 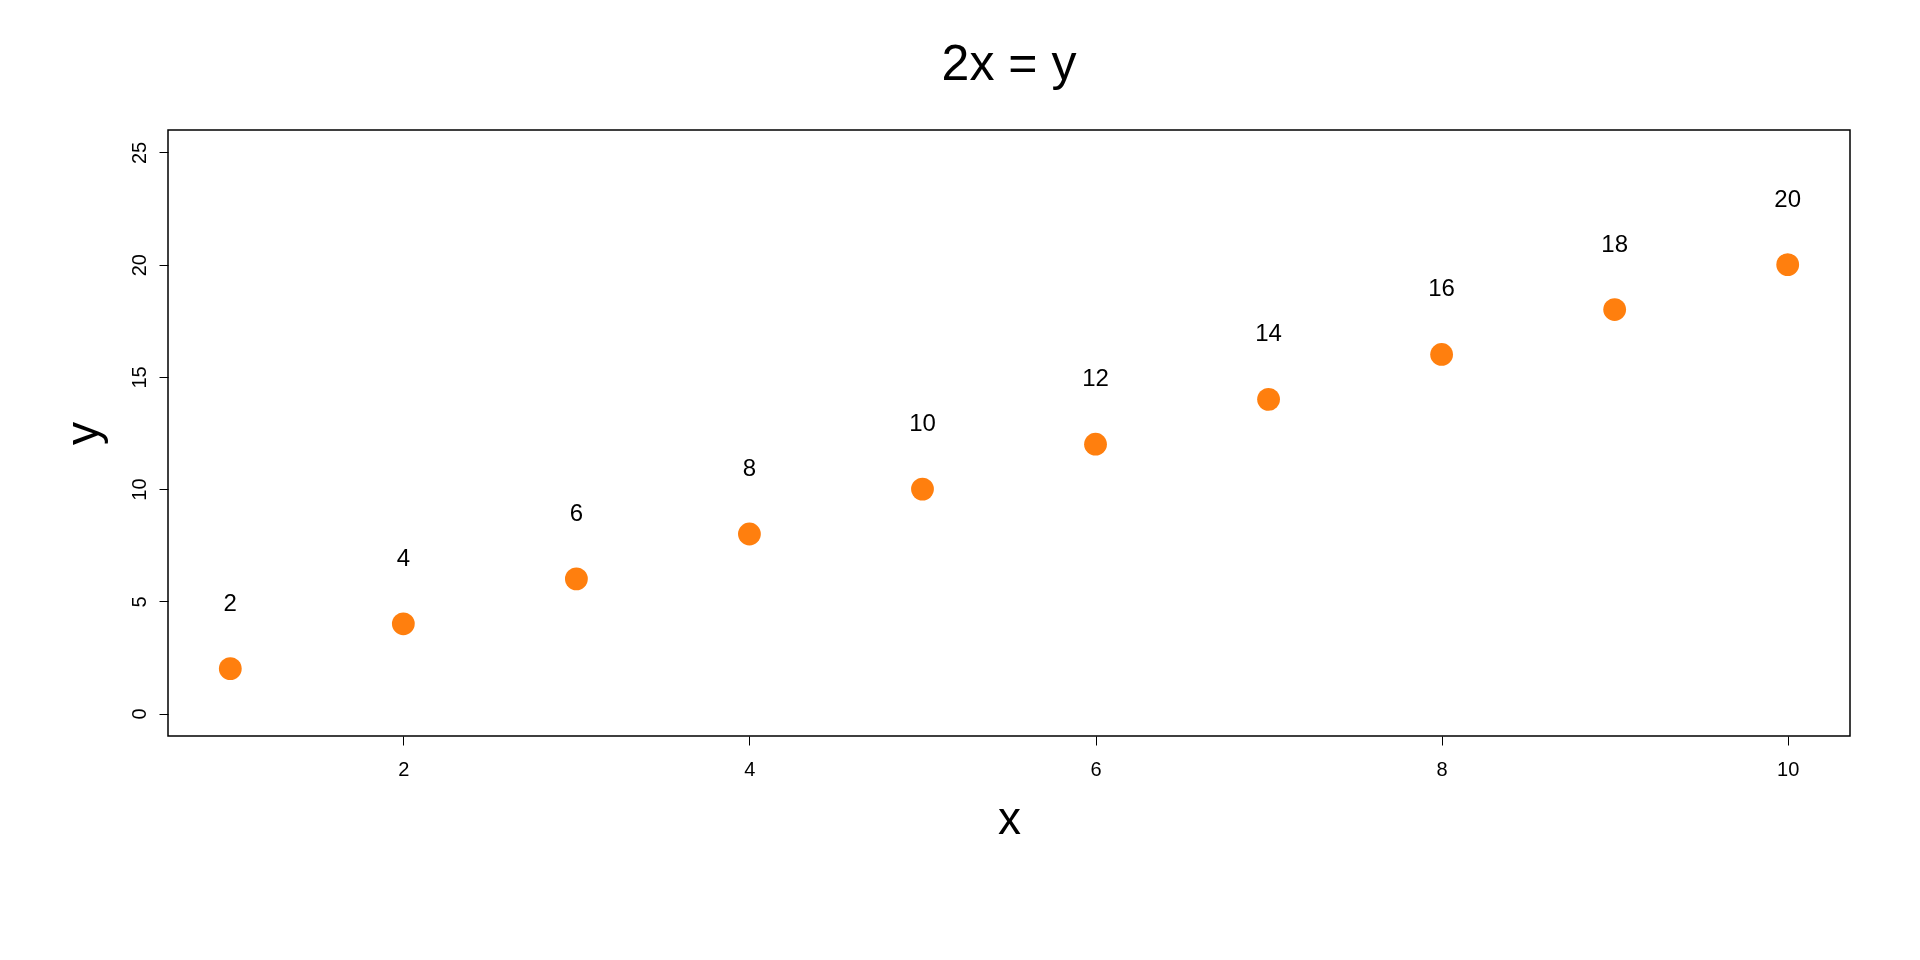 What do you see at coordinates (138, 489) in the screenshot?
I see `y-tick-label: 10` at bounding box center [138, 489].